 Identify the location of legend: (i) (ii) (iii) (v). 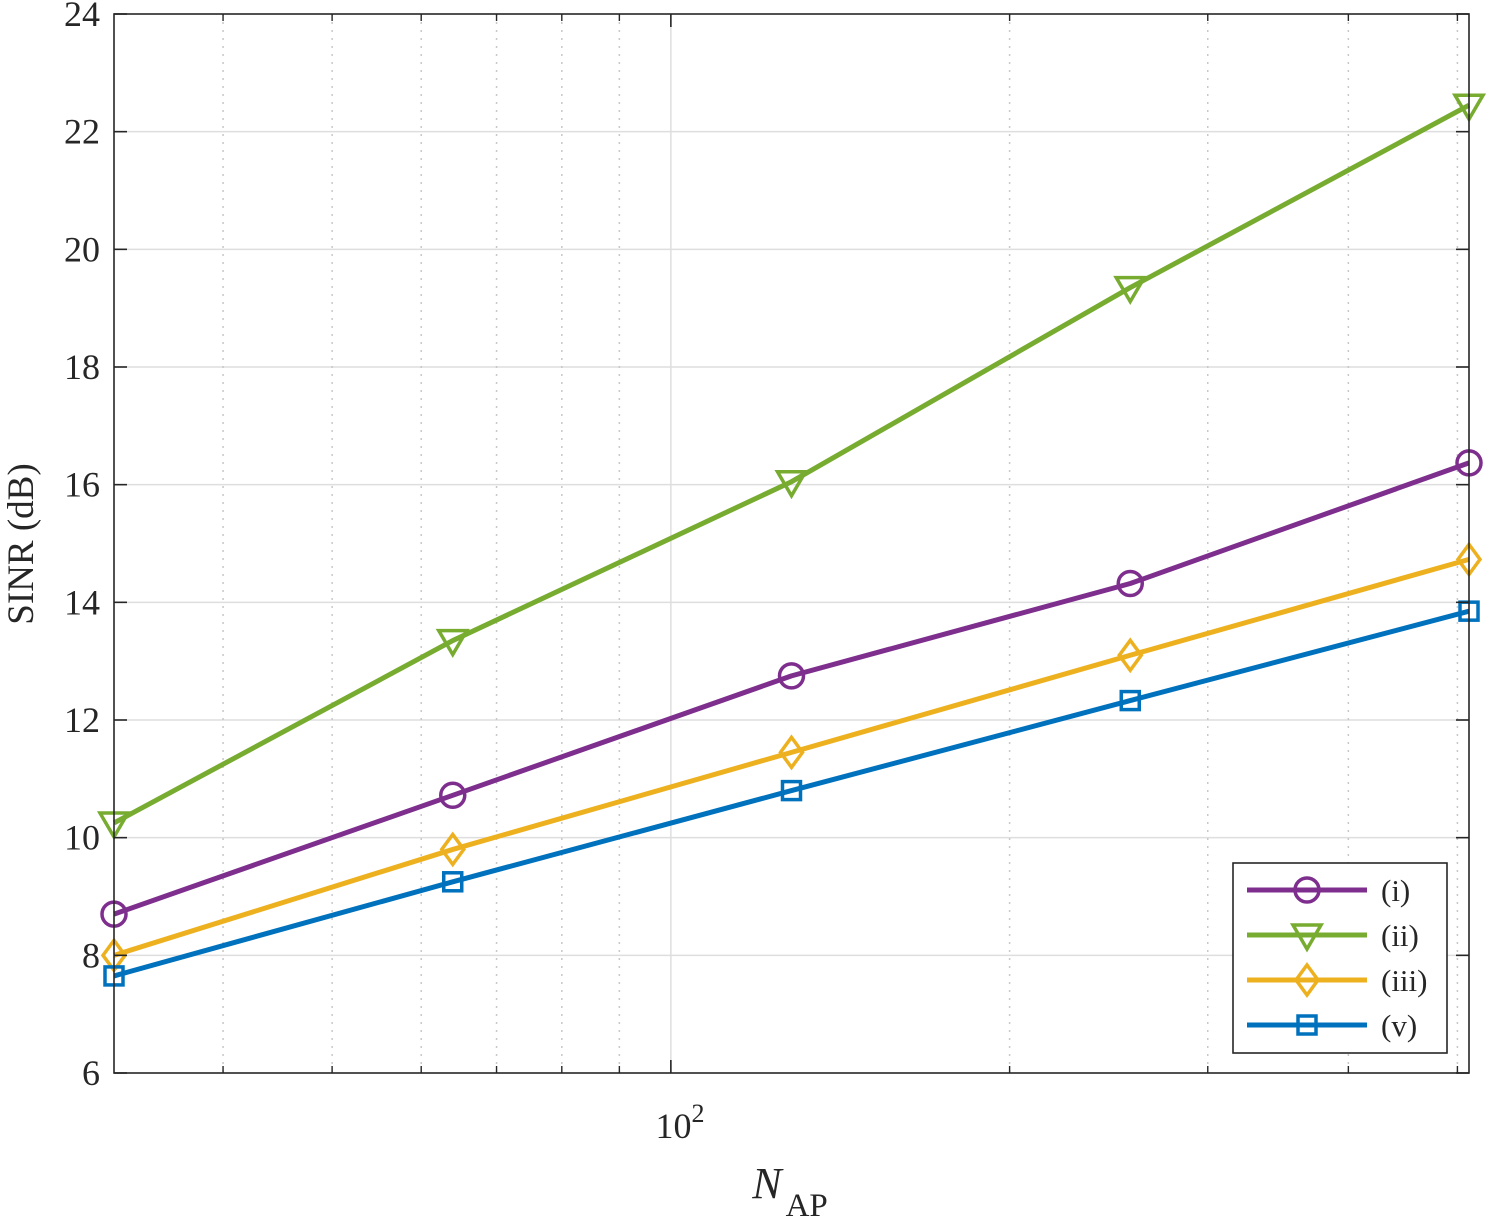
(1340, 958).